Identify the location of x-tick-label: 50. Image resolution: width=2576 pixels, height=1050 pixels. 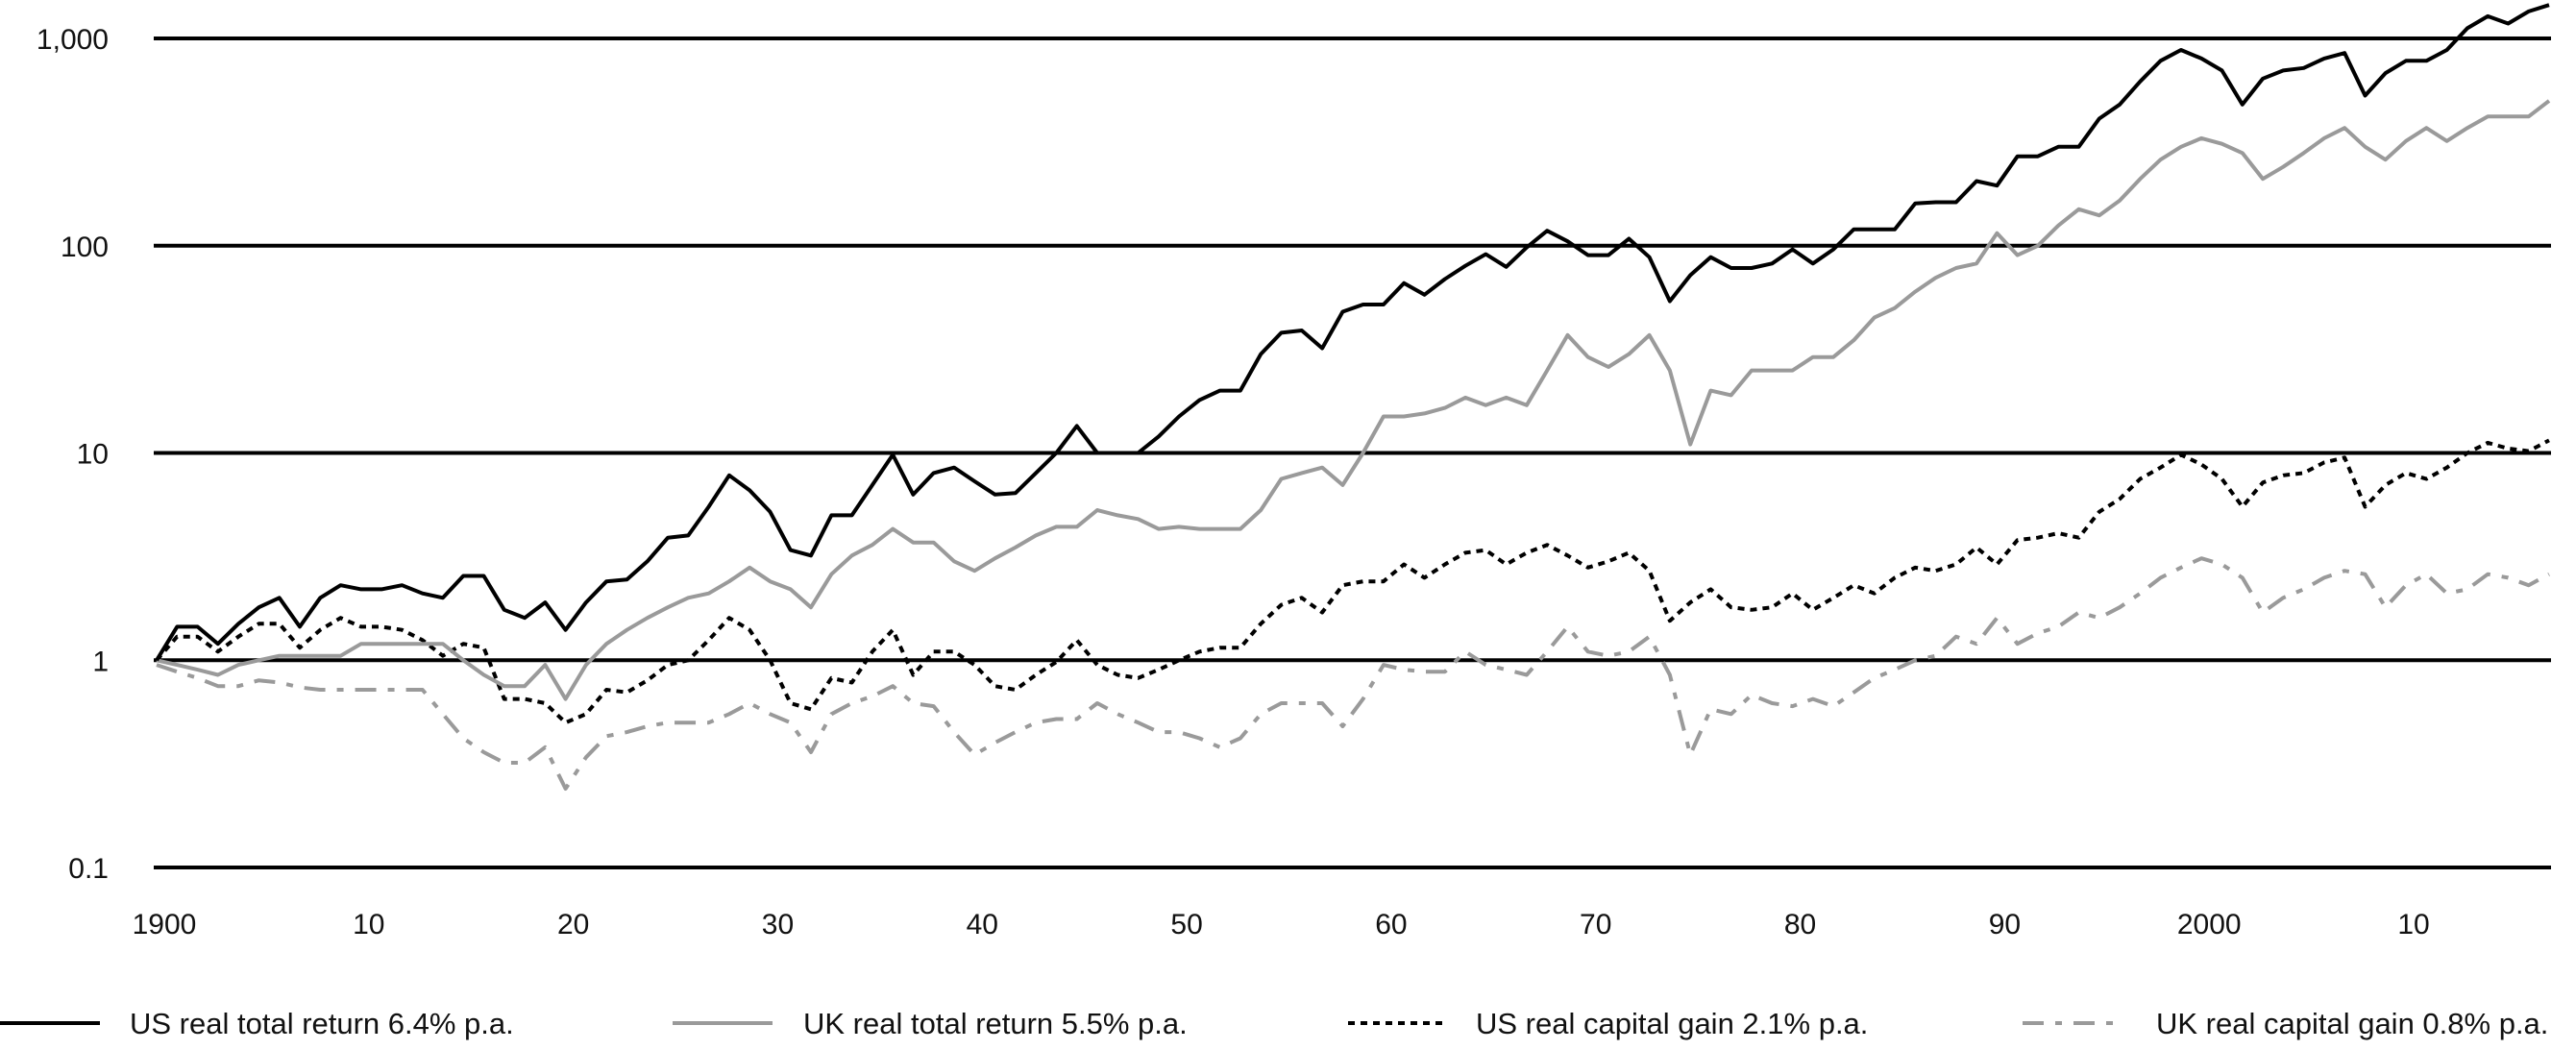
(1186, 924).